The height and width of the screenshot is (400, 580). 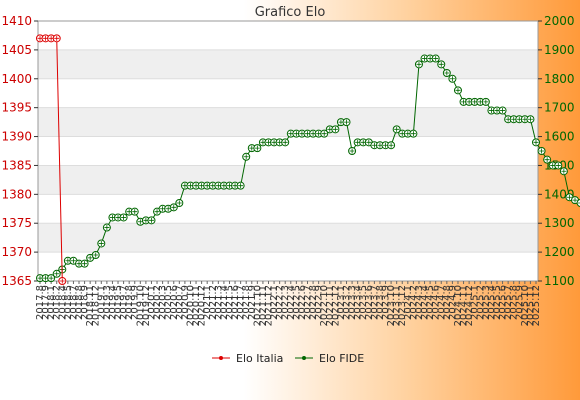 What do you see at coordinates (16, 223) in the screenshot?
I see `y-left-tick-label: 1375` at bounding box center [16, 223].